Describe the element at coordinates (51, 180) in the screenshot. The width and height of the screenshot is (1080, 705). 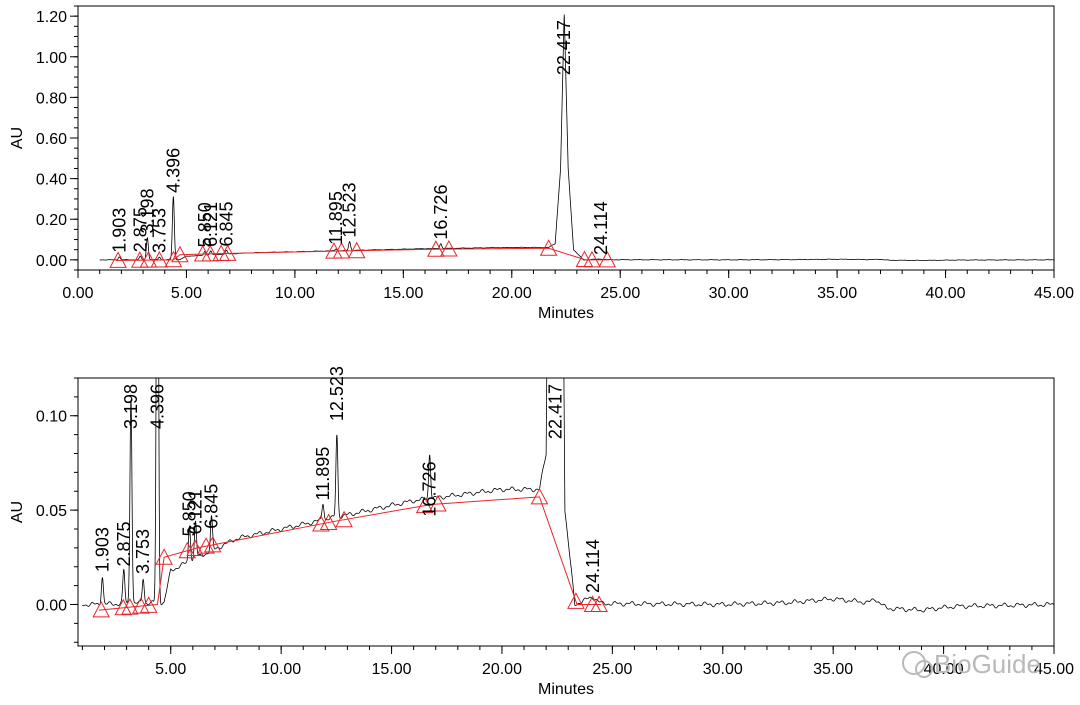
I see `y-tick-label: 0.40` at that location.